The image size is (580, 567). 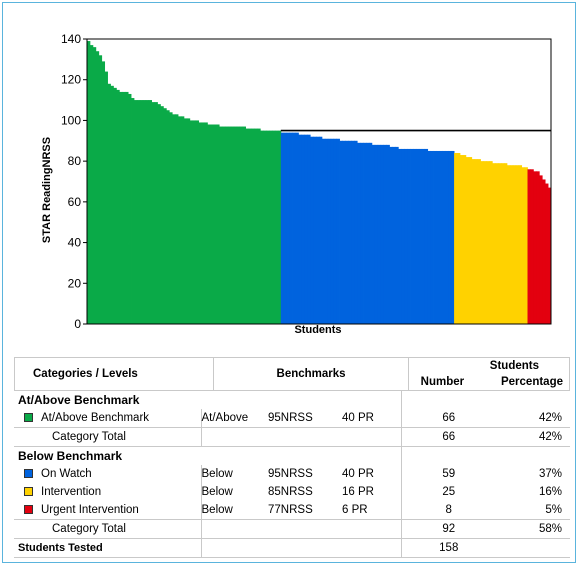 What do you see at coordinates (550, 492) in the screenshot?
I see `row-percentage: 16%` at bounding box center [550, 492].